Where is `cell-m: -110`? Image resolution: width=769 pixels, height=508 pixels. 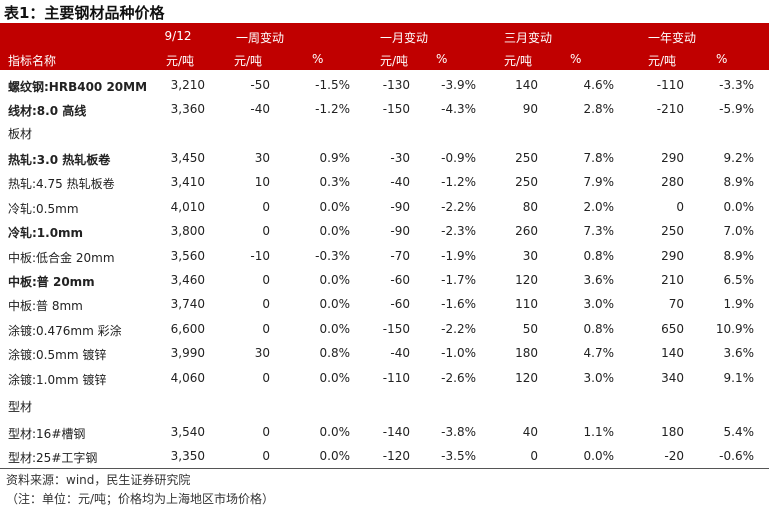 cell-m: -110 is located at coordinates (396, 377).